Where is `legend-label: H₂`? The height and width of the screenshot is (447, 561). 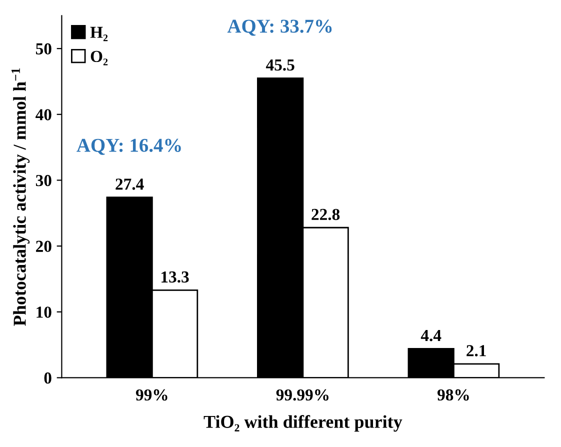 legend-label: H₂ is located at coordinates (99, 34).